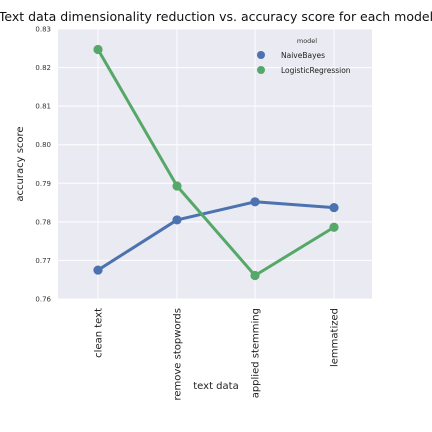 This screenshot has height=432, width=432. What do you see at coordinates (215, 386) in the screenshot?
I see `x-axis-label: text data` at bounding box center [215, 386].